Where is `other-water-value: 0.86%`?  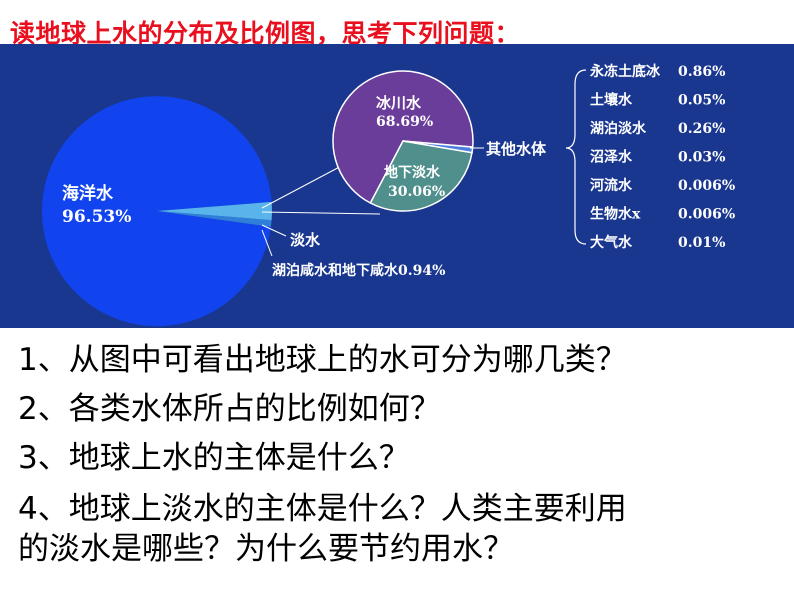
other-water-value: 0.86% is located at coordinates (701, 72).